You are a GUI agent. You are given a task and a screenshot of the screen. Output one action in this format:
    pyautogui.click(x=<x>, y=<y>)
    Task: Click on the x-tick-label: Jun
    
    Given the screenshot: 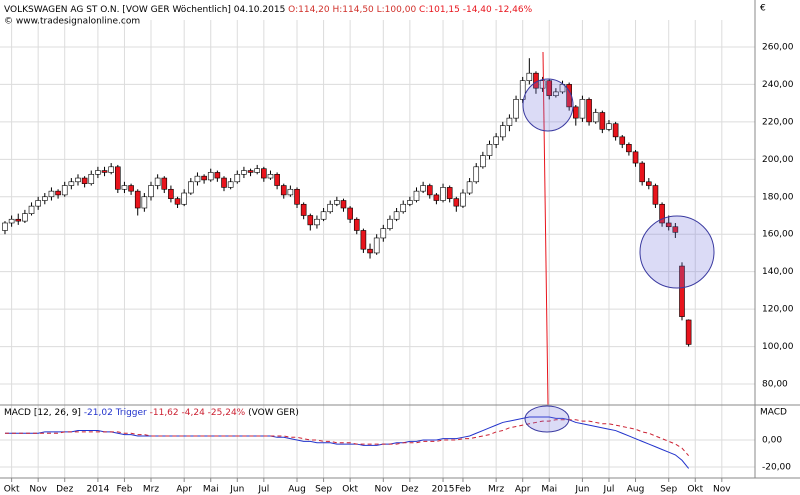 What is the action you would take?
    pyautogui.click(x=581, y=490)
    